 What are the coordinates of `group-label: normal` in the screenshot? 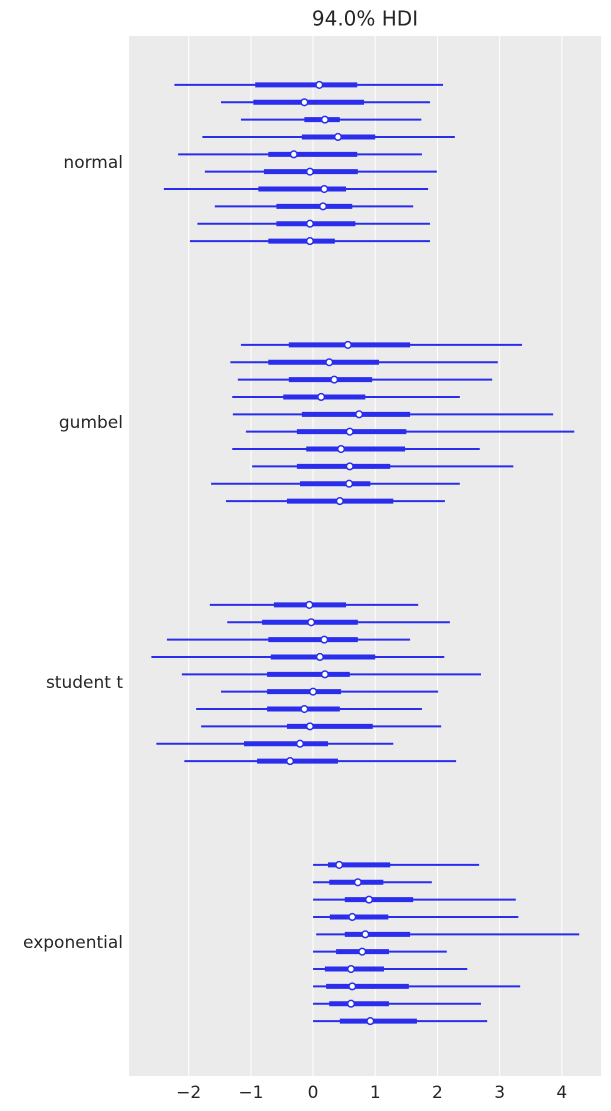 It's located at (93, 163).